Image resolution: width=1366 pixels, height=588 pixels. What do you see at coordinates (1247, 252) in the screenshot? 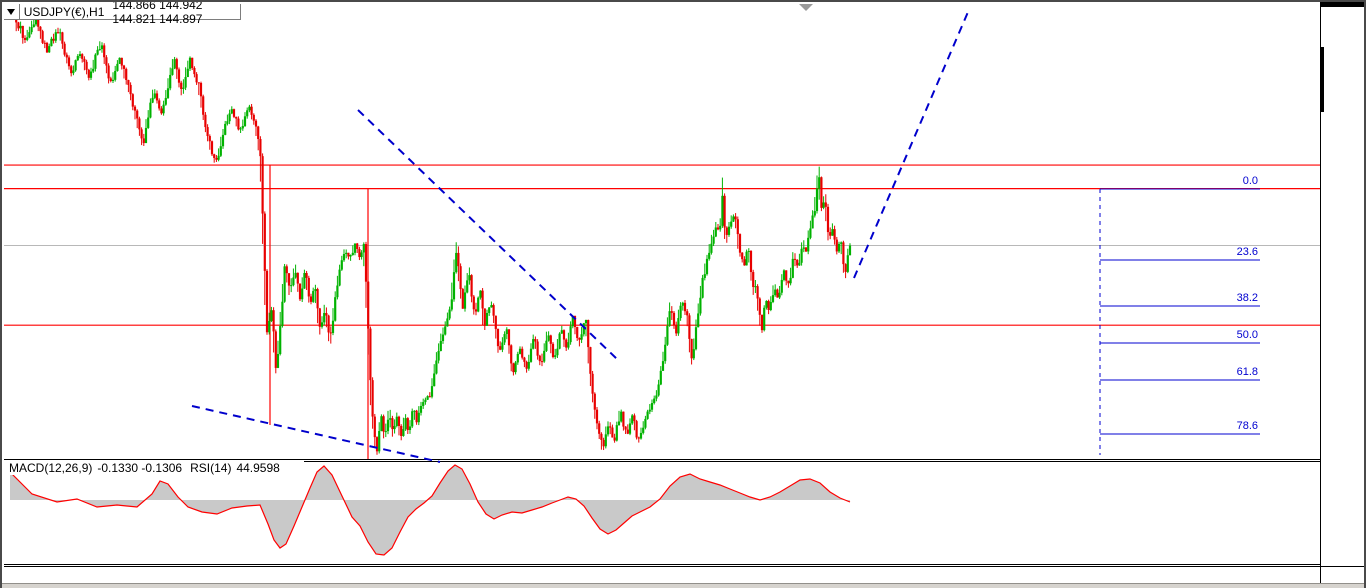
I see `fib-level-label-23.6: 23.6` at bounding box center [1247, 252].